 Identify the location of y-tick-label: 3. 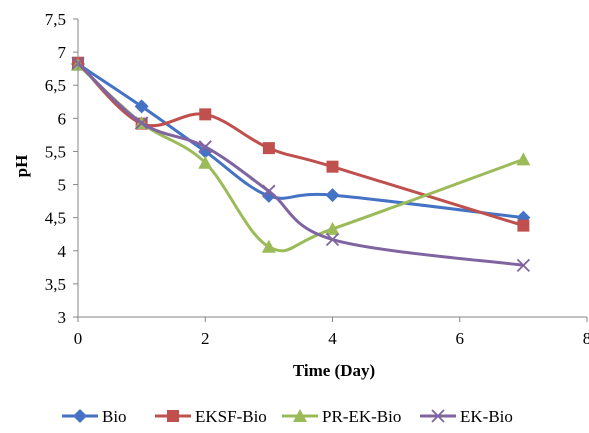
(62, 317).